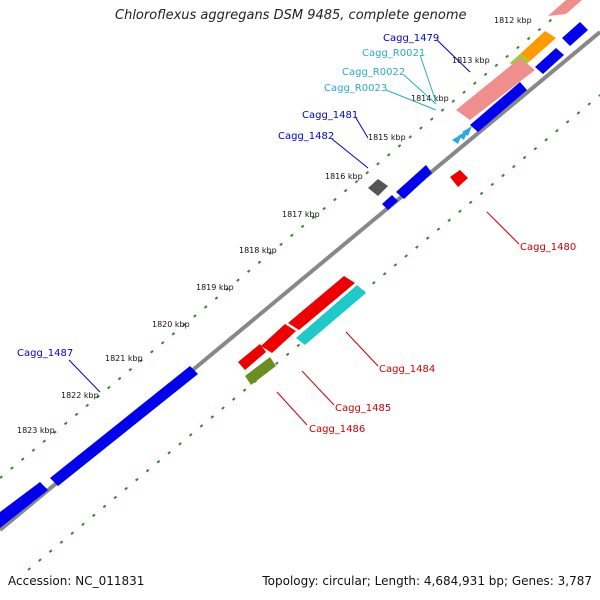  What do you see at coordinates (306, 136) in the screenshot?
I see `label-cagg-1482: Cagg_1482` at bounding box center [306, 136].